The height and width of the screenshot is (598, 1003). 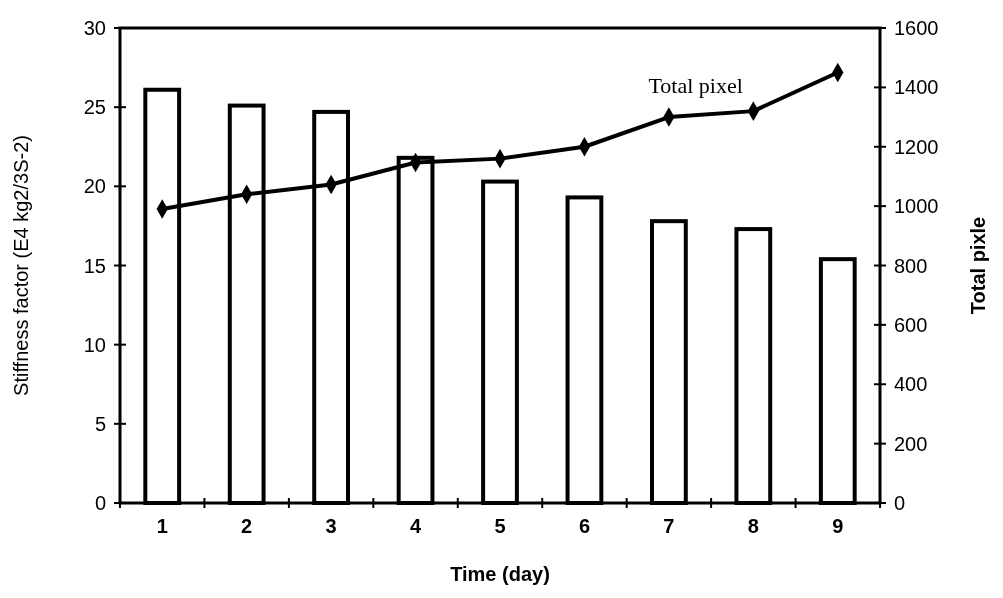 I want to click on y2-tick-label: 1000, so click(x=916, y=206).